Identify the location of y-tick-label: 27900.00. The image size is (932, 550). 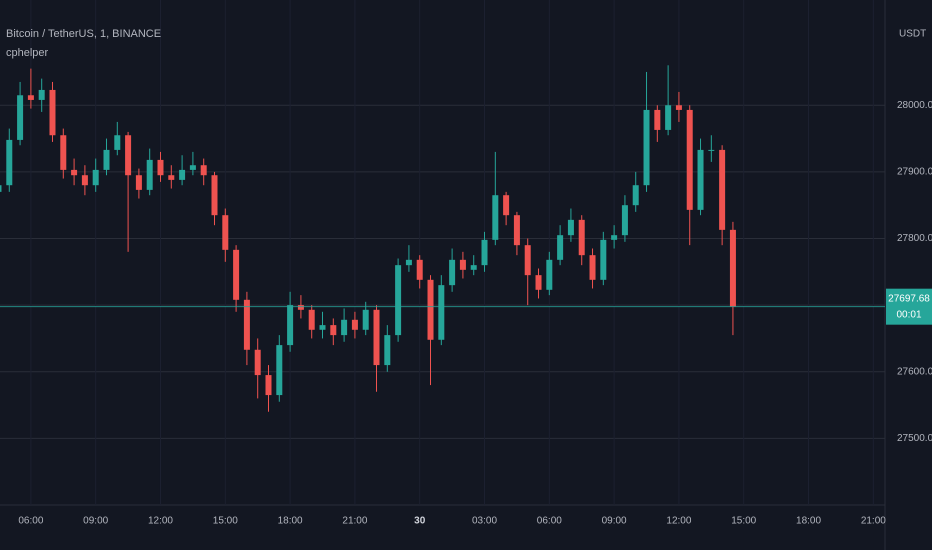
(914, 172).